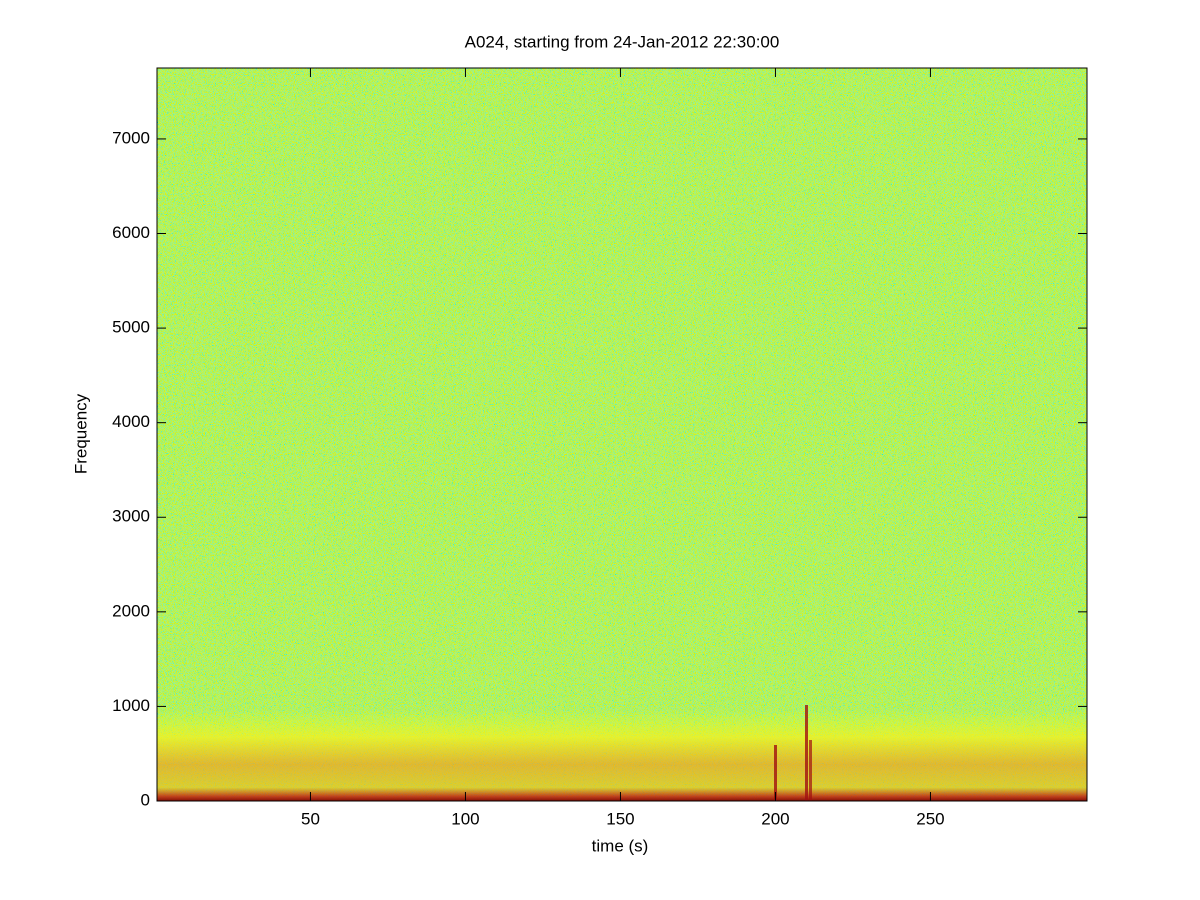  I want to click on y-tick-label: 1000, so click(131, 705).